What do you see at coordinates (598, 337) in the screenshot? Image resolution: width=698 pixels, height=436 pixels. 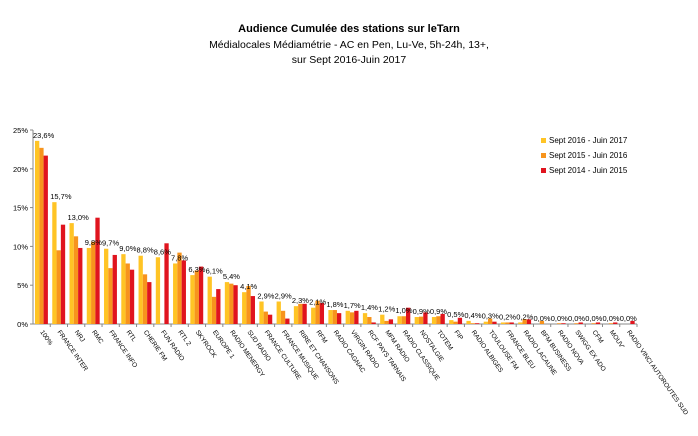 I see `x-tick-label: CFM` at bounding box center [598, 337].